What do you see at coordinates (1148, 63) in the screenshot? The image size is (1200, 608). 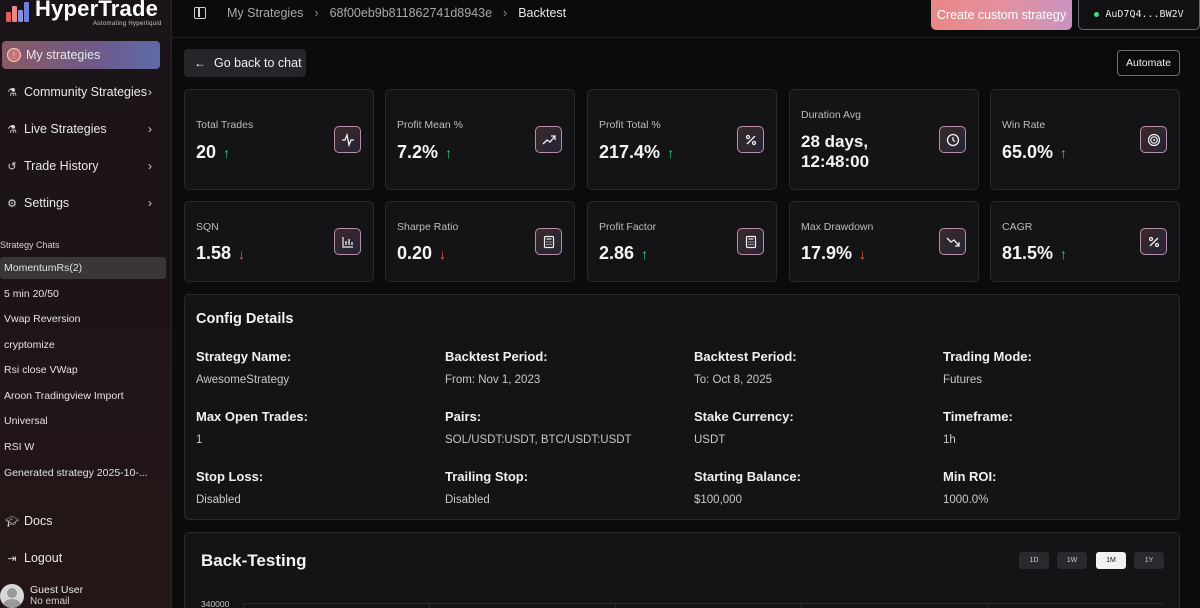 I see `automate-button: Automate` at bounding box center [1148, 63].